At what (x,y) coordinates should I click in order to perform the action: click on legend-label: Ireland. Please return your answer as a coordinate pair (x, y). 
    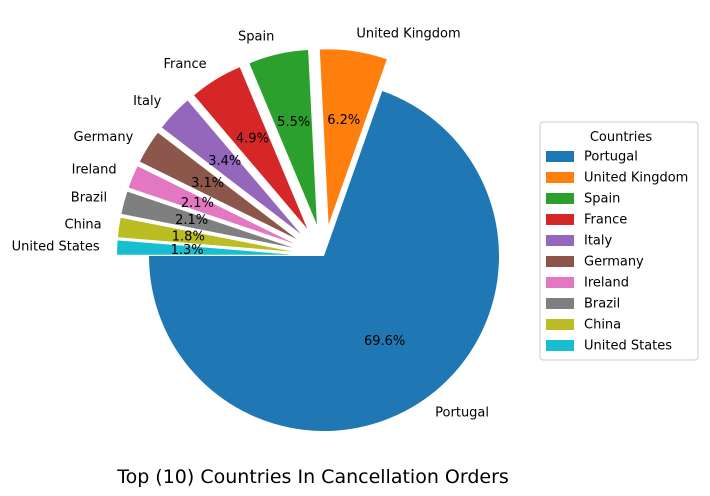
    Looking at the image, I should click on (606, 283).